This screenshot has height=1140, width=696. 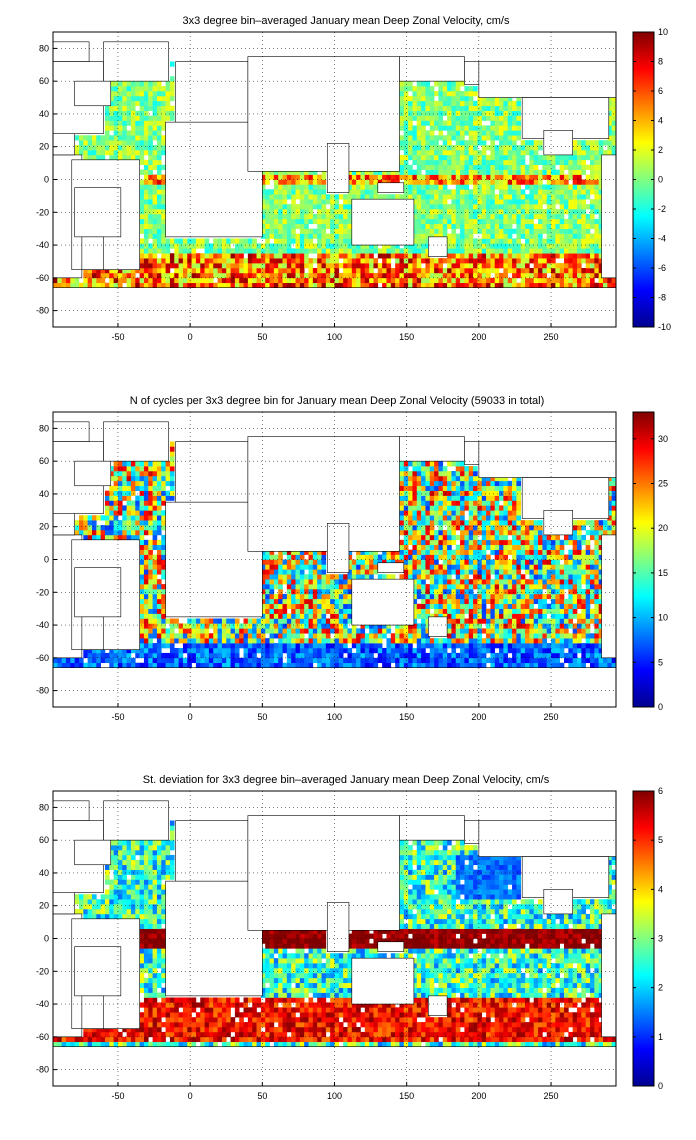 What do you see at coordinates (660, 121) in the screenshot?
I see `colorbar-tick-label: 4` at bounding box center [660, 121].